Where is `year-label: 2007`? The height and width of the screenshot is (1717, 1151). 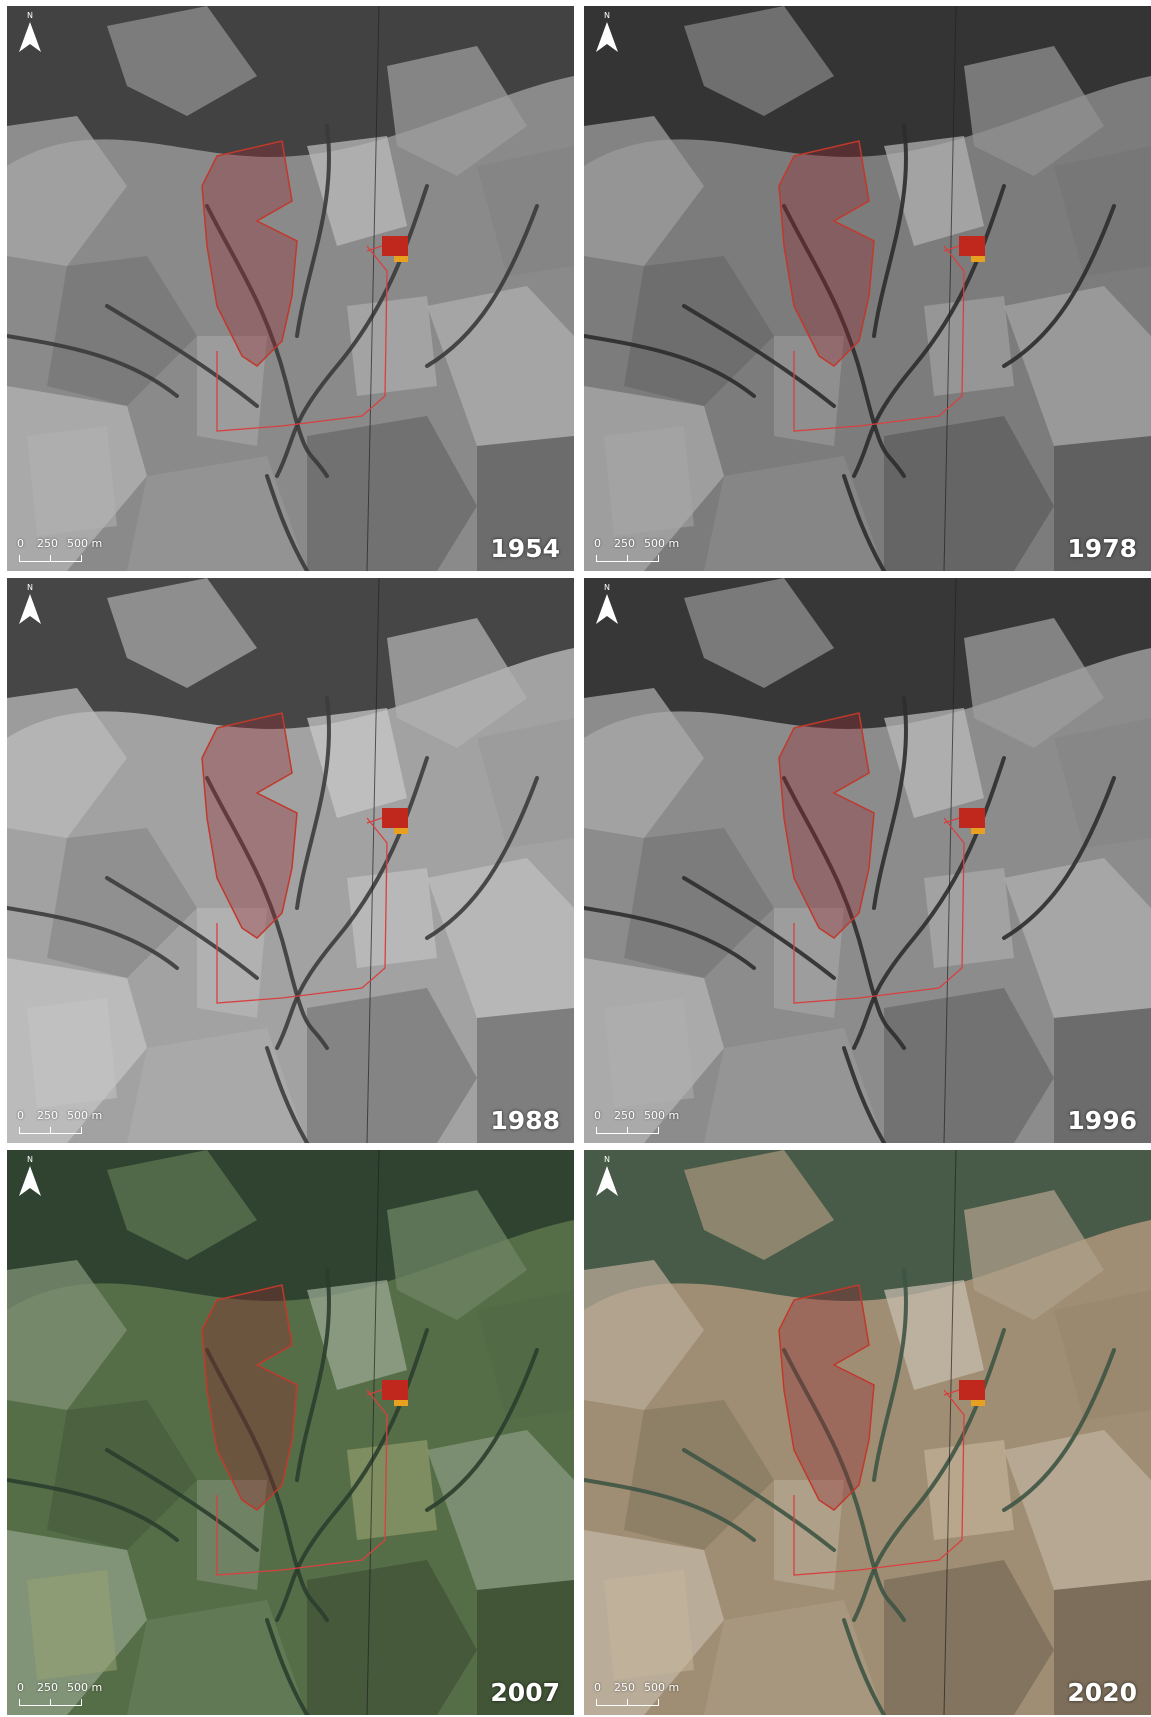 year-label: 2007 is located at coordinates (525, 1692).